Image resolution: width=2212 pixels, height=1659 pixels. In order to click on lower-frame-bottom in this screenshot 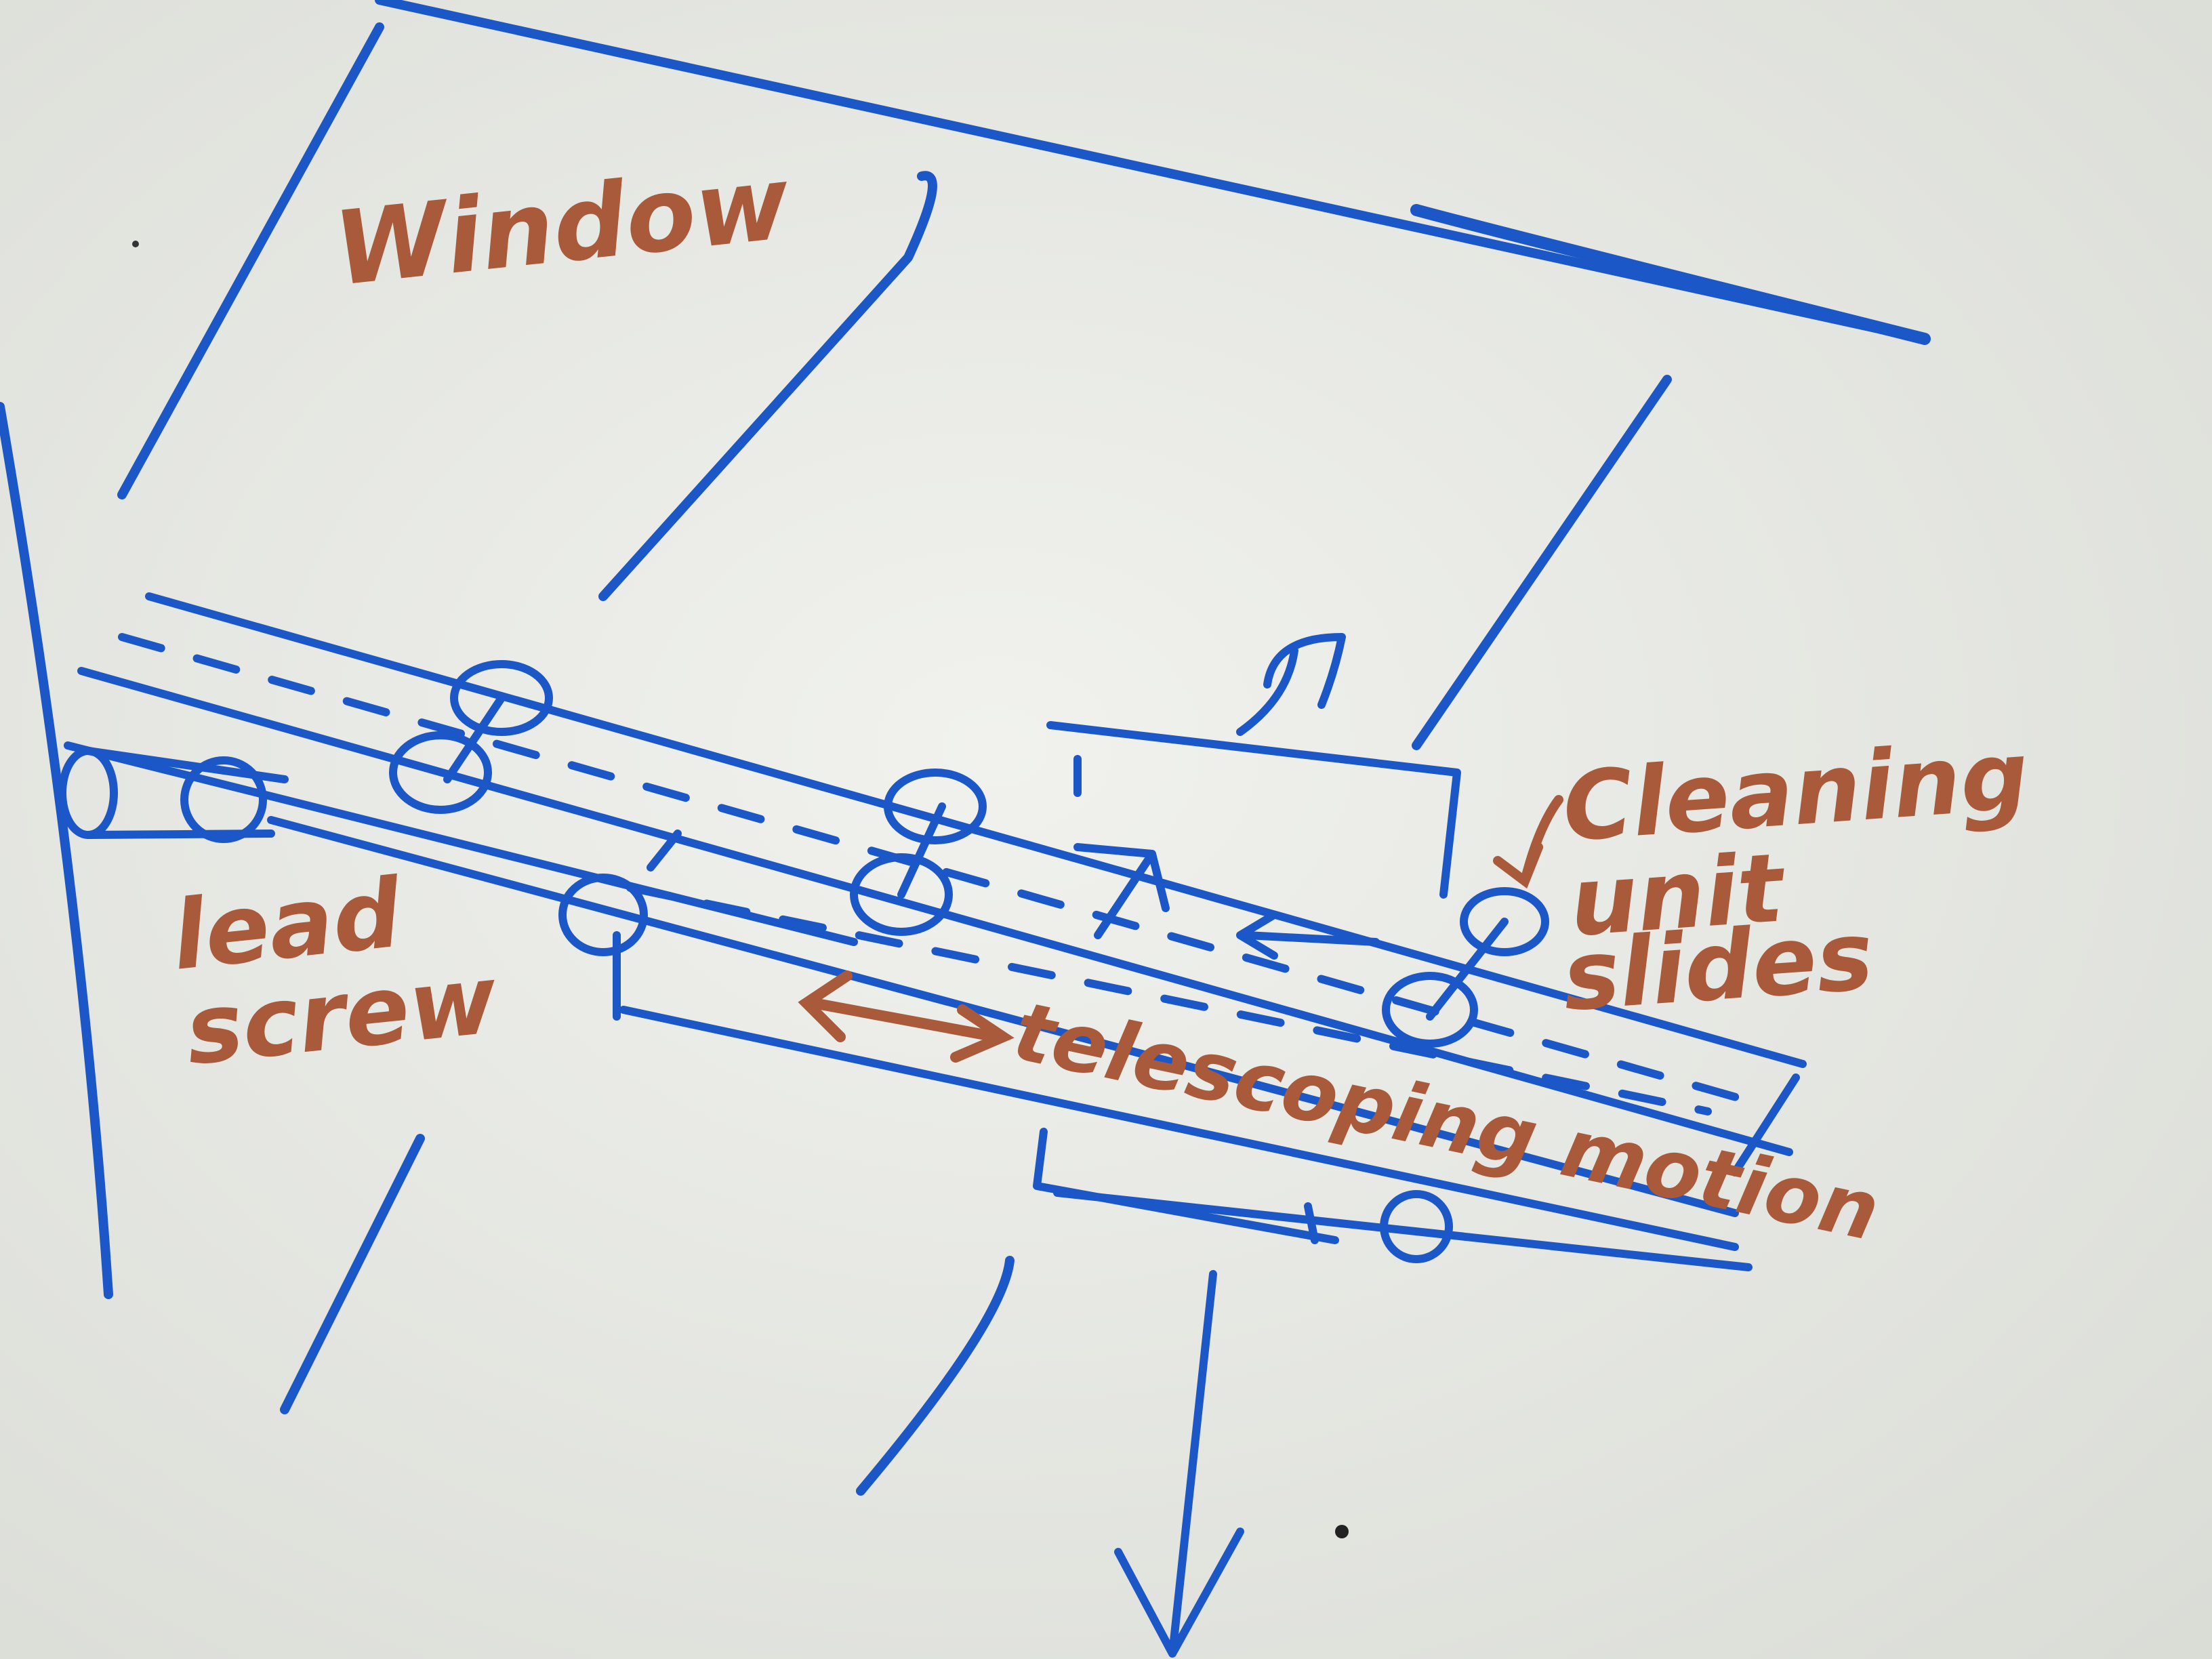, I will do `click(1403, 1230)`.